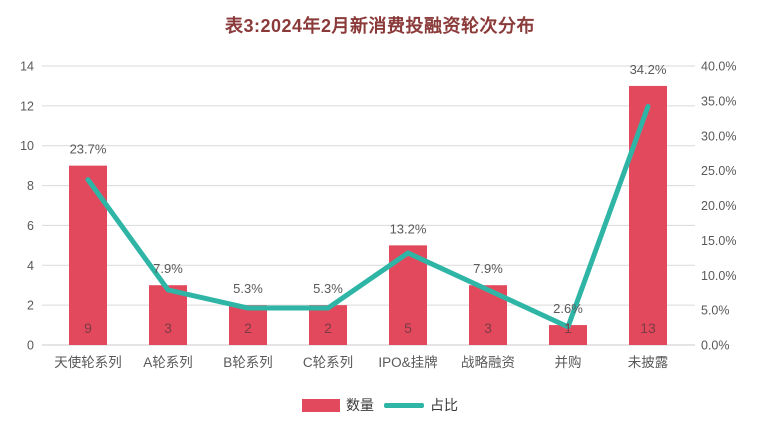 The height and width of the screenshot is (432, 760). What do you see at coordinates (248, 362) in the screenshot?
I see `x-axis-label: B轮系列` at bounding box center [248, 362].